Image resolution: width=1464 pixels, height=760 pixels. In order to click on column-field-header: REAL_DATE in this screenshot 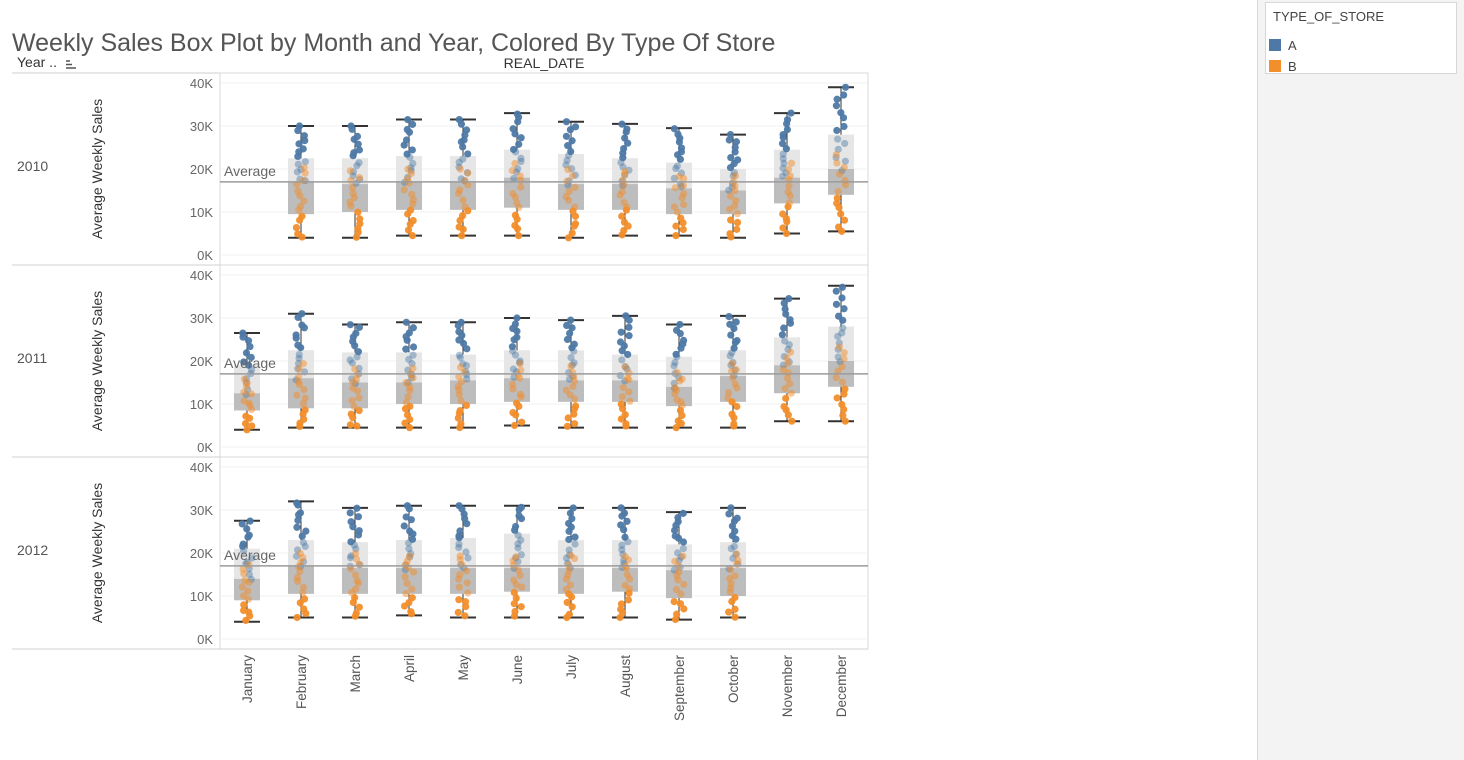, I will do `click(544, 63)`.